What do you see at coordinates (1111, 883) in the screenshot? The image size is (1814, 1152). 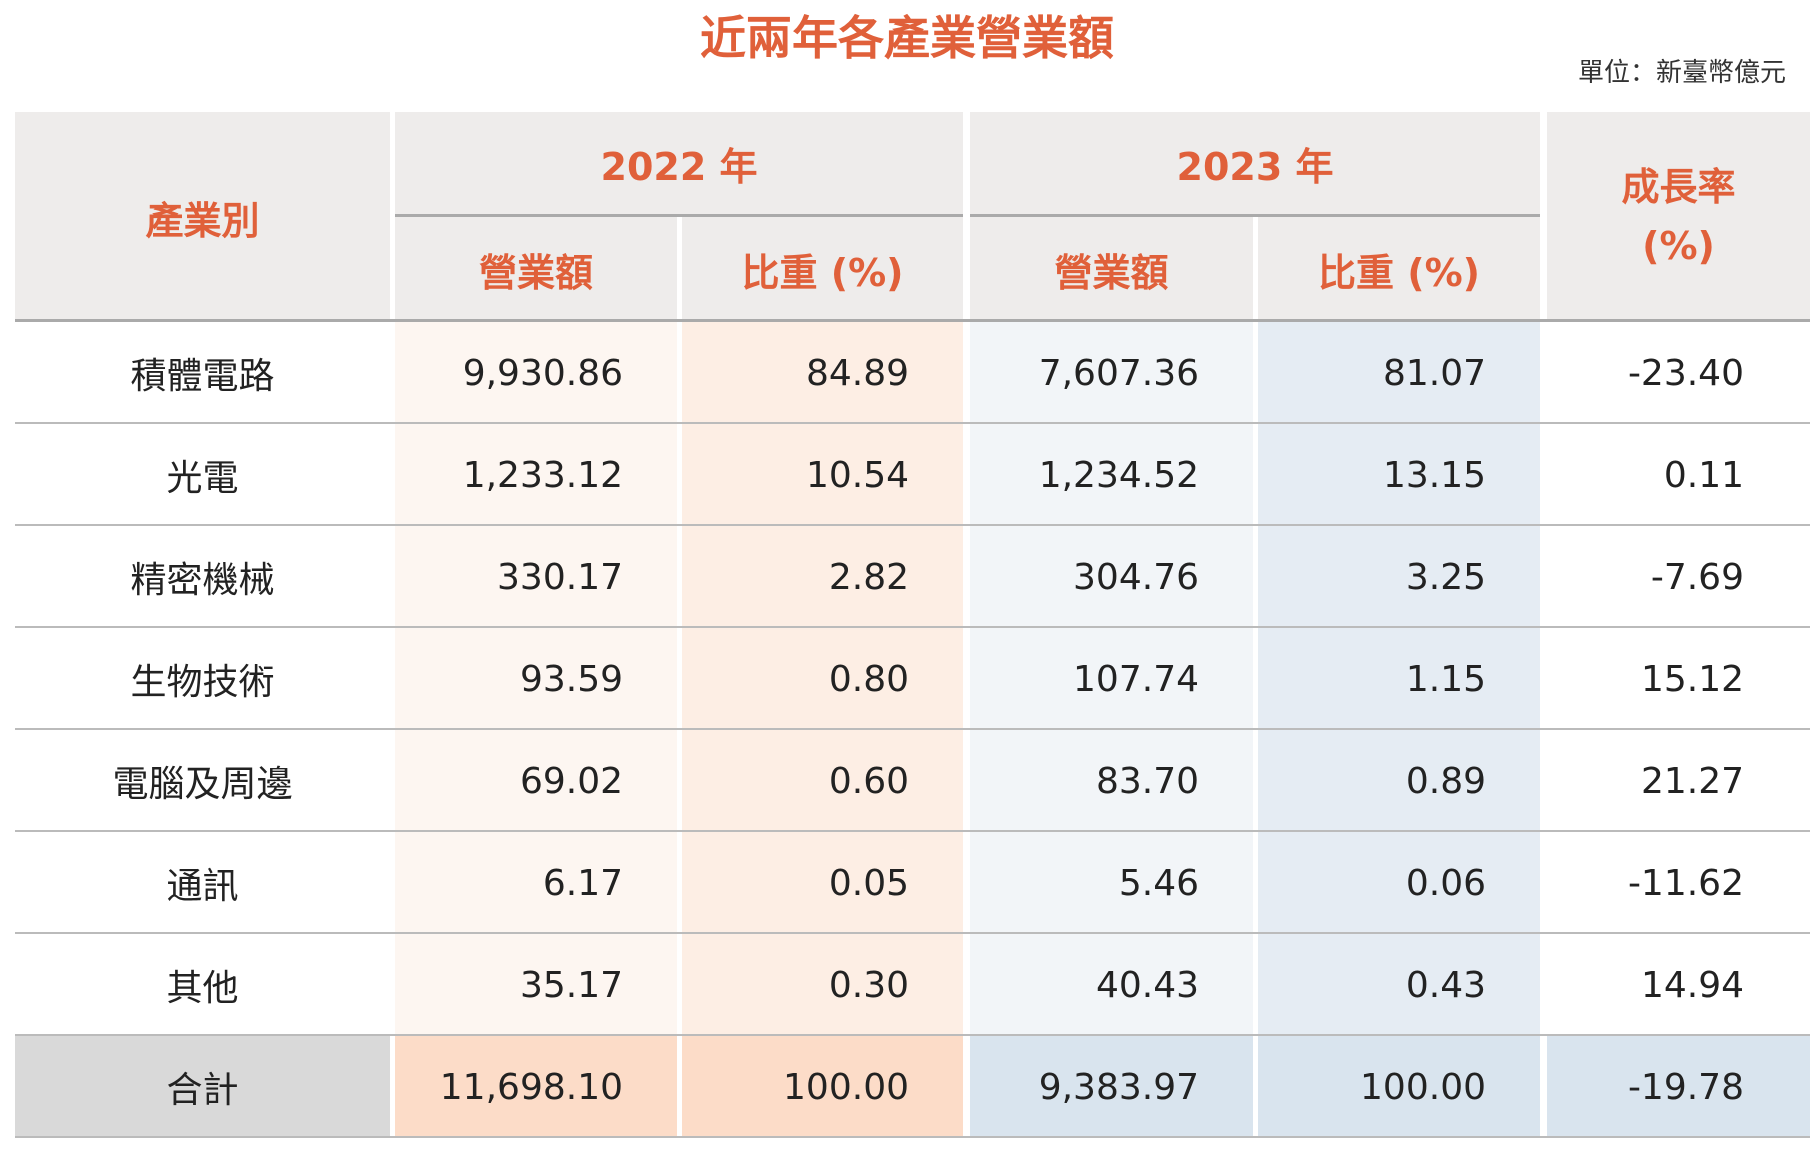 I see `table-cell: 5.46` at bounding box center [1111, 883].